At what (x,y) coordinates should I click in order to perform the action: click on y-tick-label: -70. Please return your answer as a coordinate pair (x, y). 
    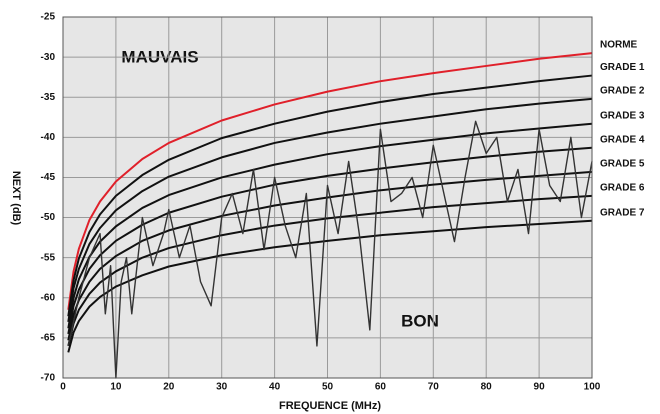
    Looking at the image, I should click on (48, 378).